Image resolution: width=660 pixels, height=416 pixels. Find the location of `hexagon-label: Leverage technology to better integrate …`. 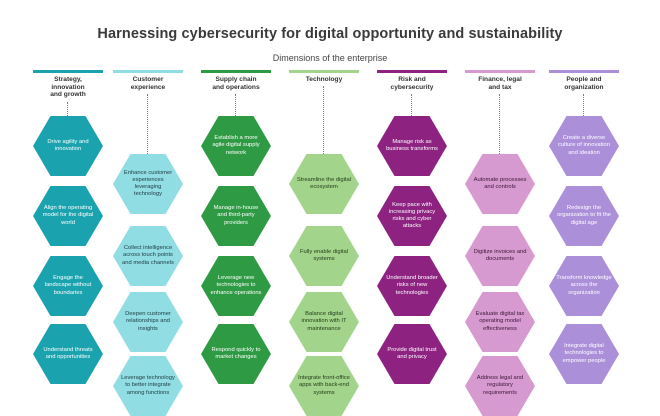

hexagon-label: Leverage technology to better integrate … is located at coordinates (148, 385).